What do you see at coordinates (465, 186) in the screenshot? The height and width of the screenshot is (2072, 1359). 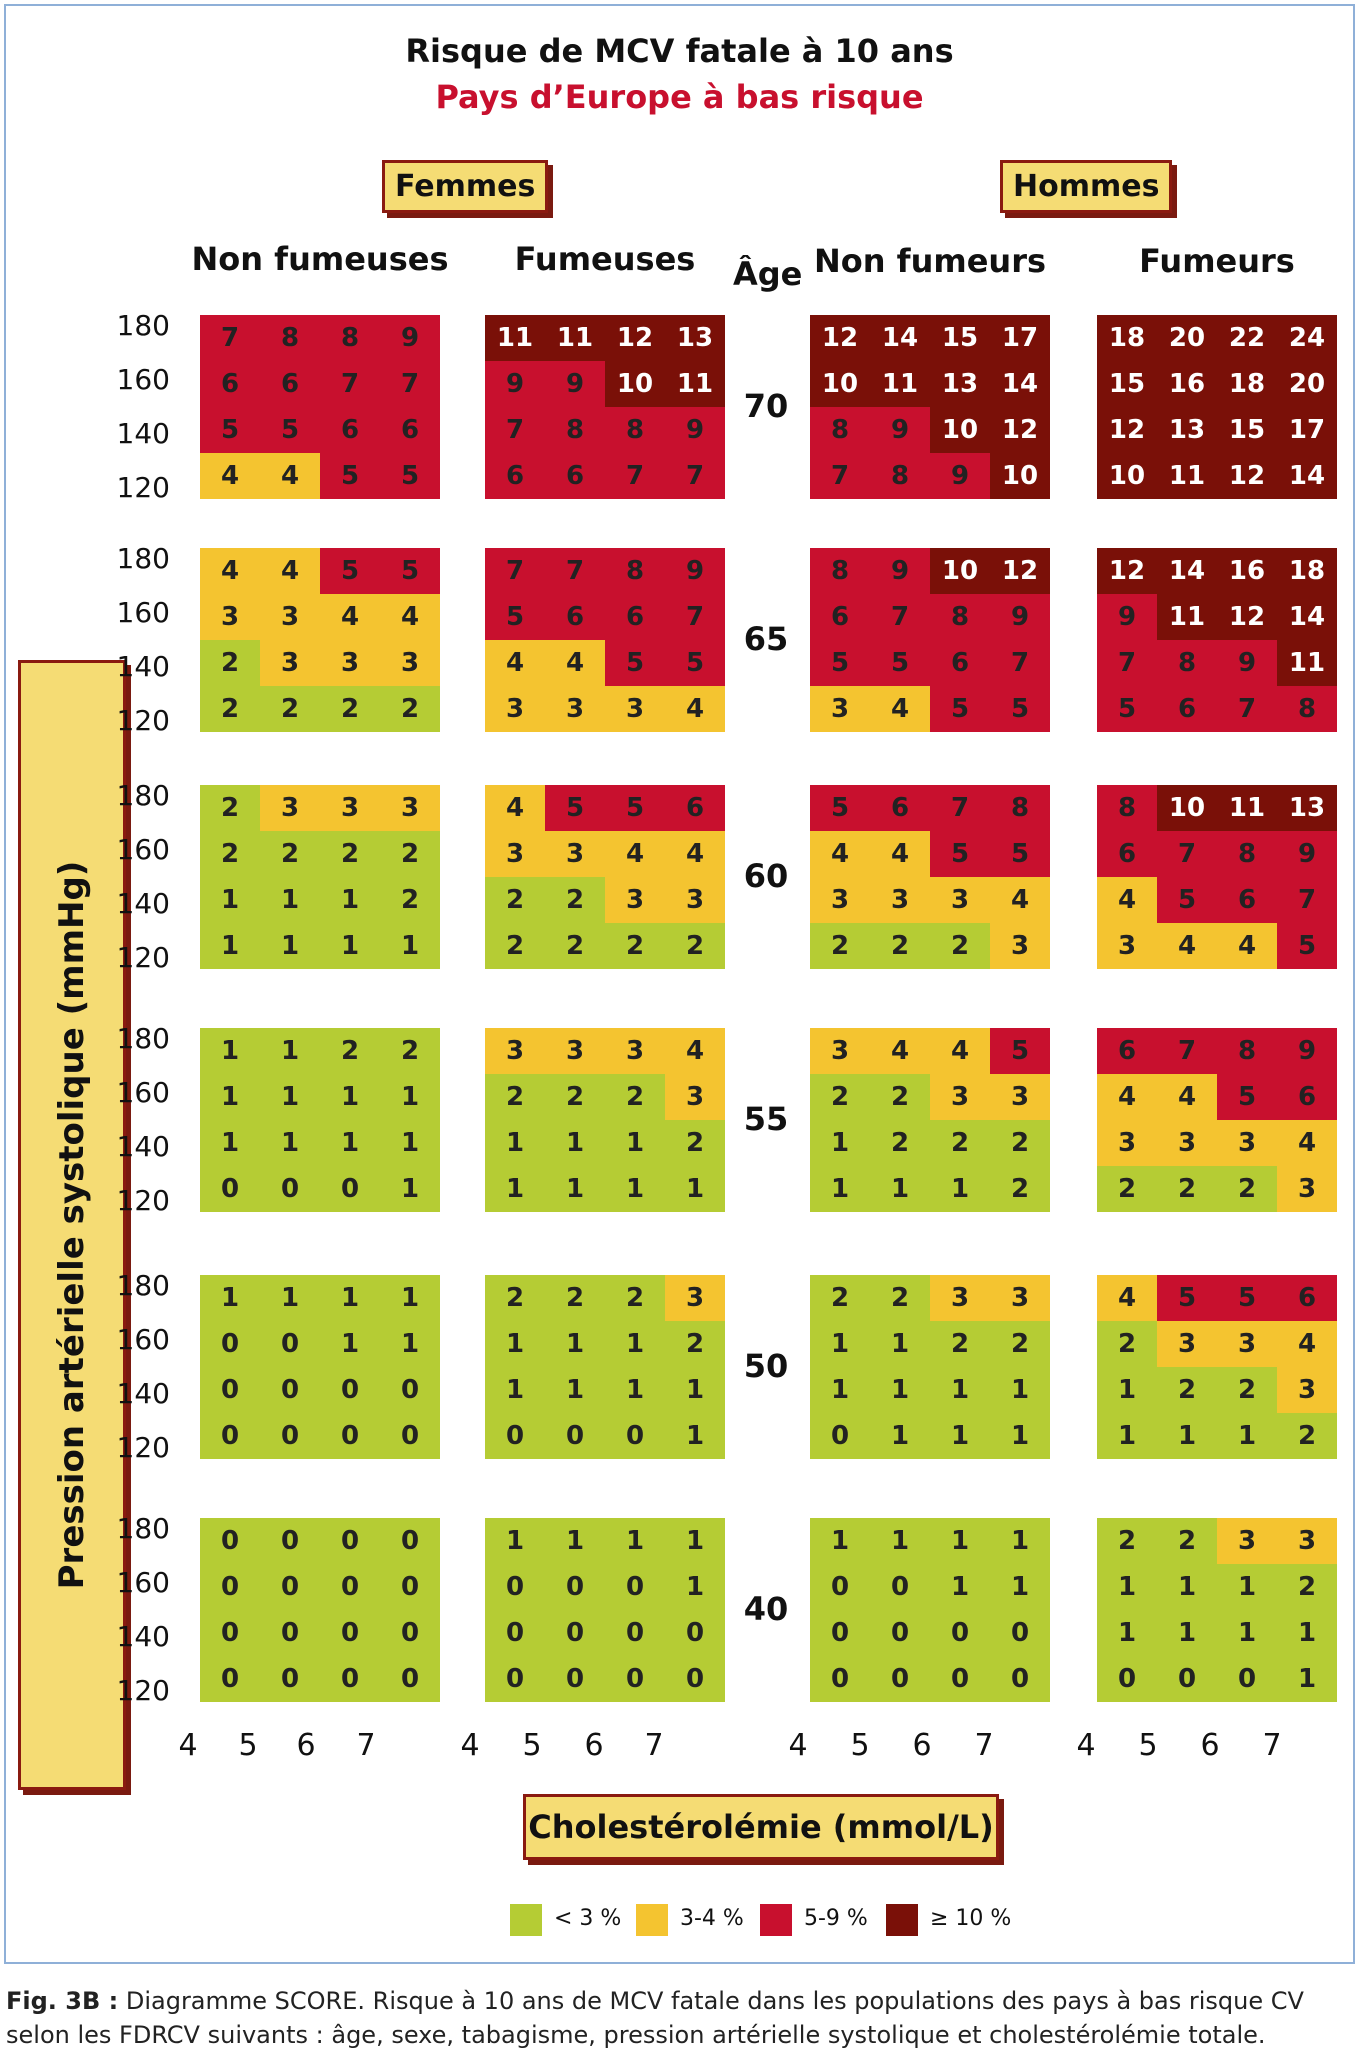 I see `women-label: Femmes` at bounding box center [465, 186].